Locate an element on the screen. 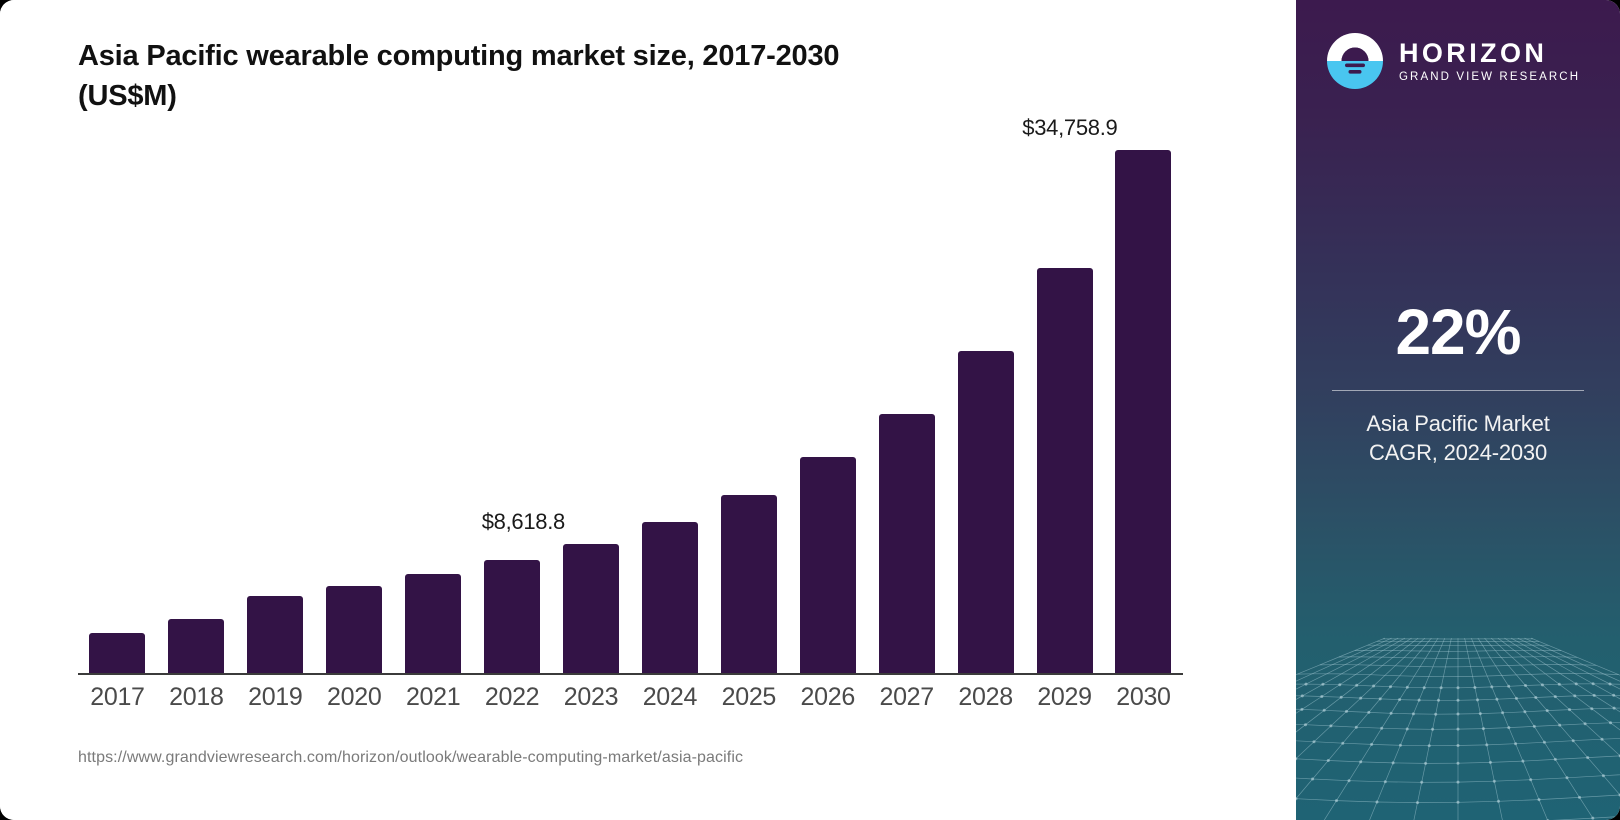 This screenshot has width=1620, height=820. perspective-grid-mesh is located at coordinates (1458, 690).